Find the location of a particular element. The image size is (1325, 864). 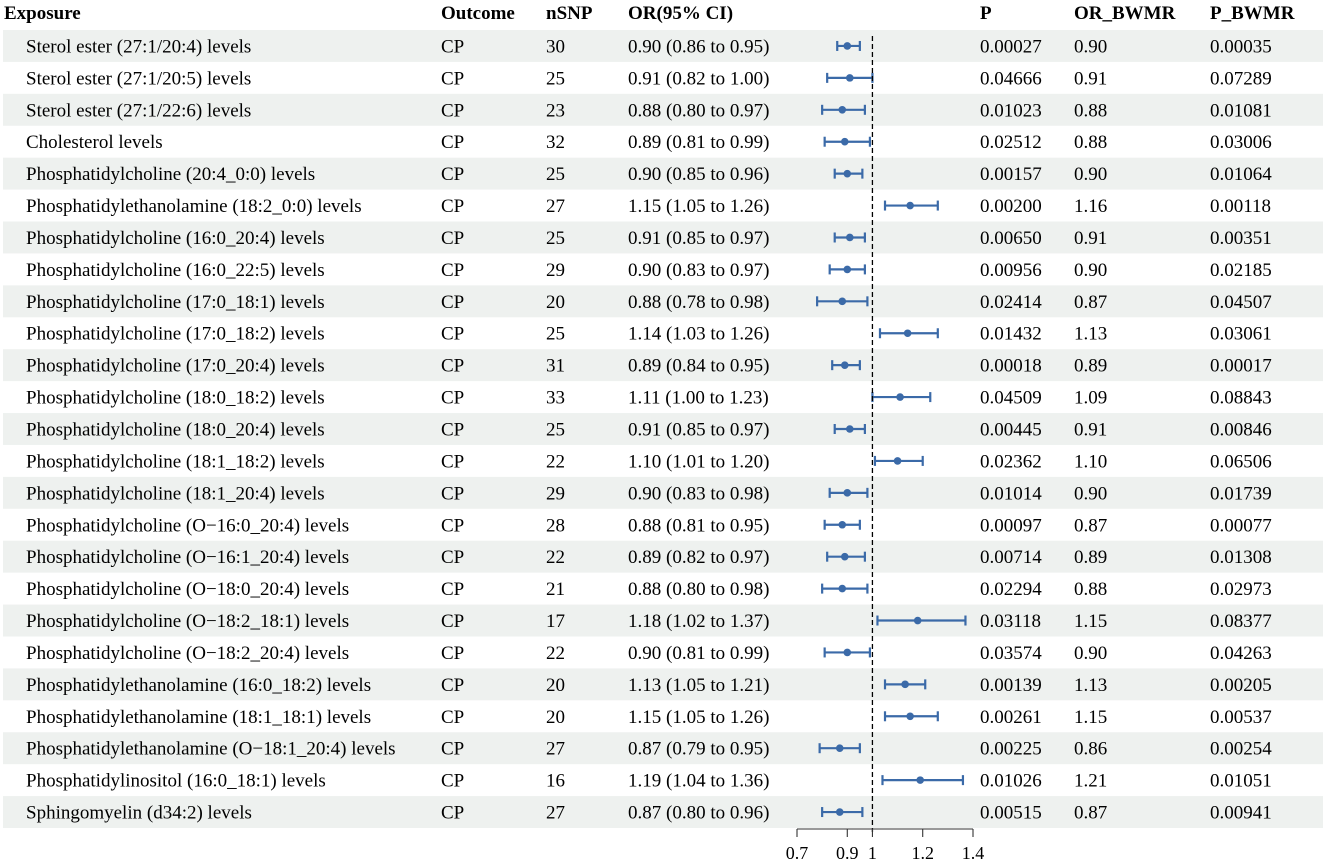

p-bwmr-cell: 0.00017 is located at coordinates (1241, 366).